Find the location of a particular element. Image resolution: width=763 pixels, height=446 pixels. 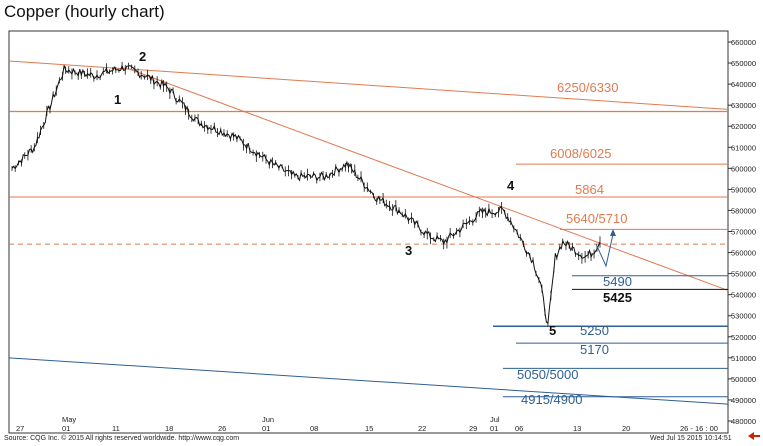

wave-label-3: 3 is located at coordinates (408, 250).